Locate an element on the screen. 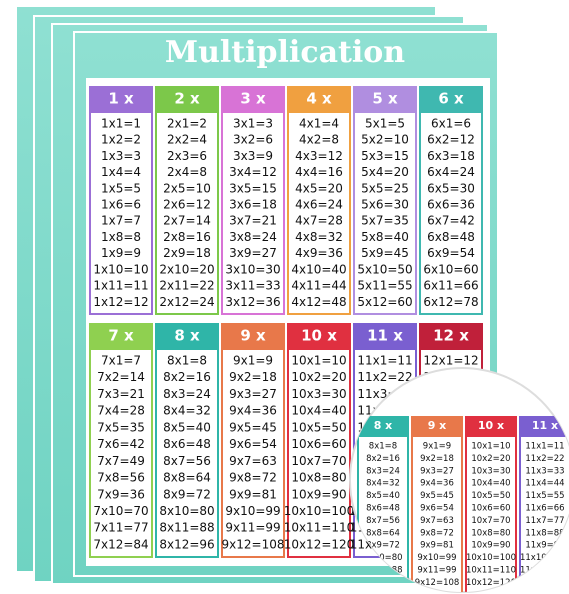 Image resolution: width=569 pixels, height=594 pixels. table-row: 9x2=18 is located at coordinates (253, 377).